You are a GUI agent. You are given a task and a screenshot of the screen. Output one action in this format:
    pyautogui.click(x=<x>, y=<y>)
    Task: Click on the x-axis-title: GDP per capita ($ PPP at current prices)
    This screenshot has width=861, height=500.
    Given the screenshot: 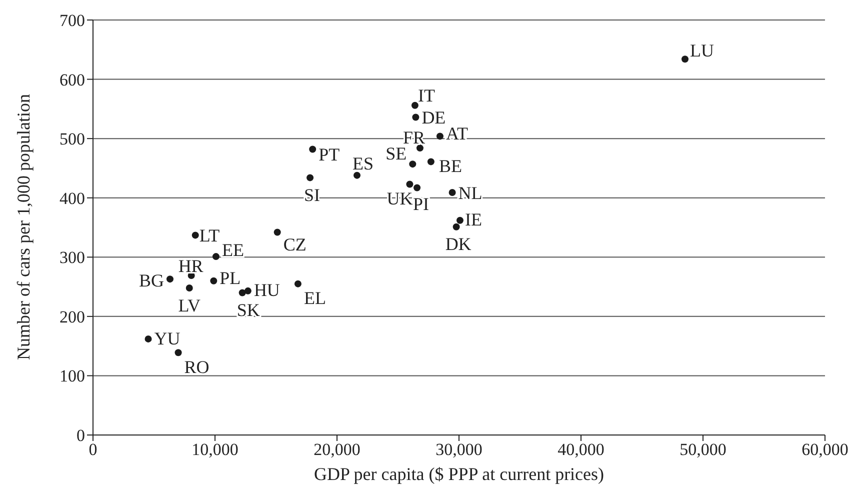 What is the action you would take?
    pyautogui.click(x=459, y=474)
    